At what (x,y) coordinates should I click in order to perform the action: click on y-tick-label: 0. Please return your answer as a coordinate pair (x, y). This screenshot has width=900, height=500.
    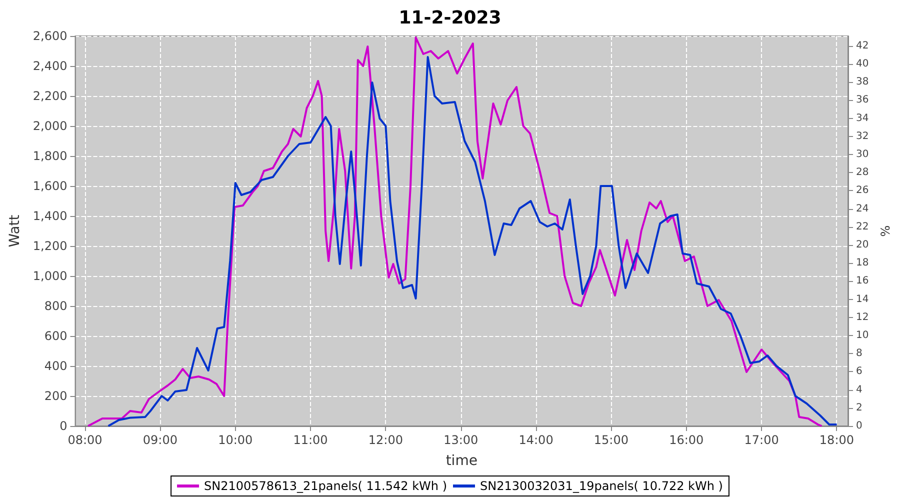
    Looking at the image, I should click on (64, 426).